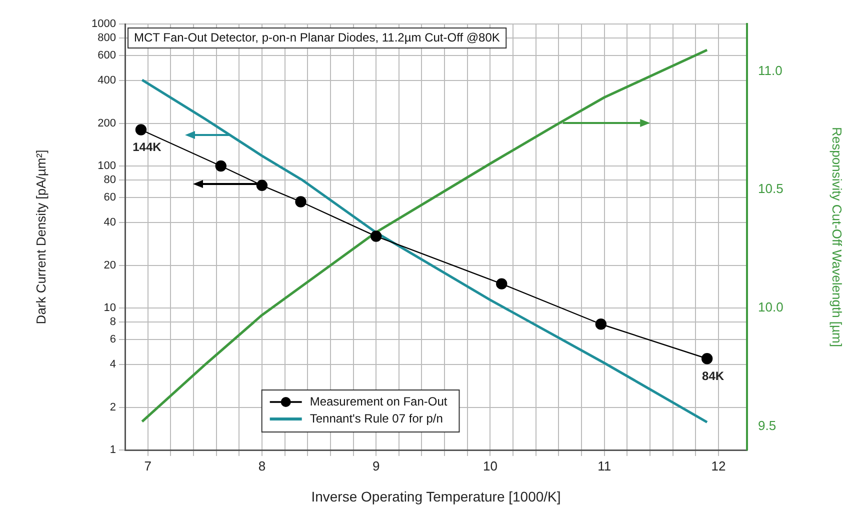  Describe the element at coordinates (107, 166) in the screenshot. I see `y-tick-label: 100` at that location.